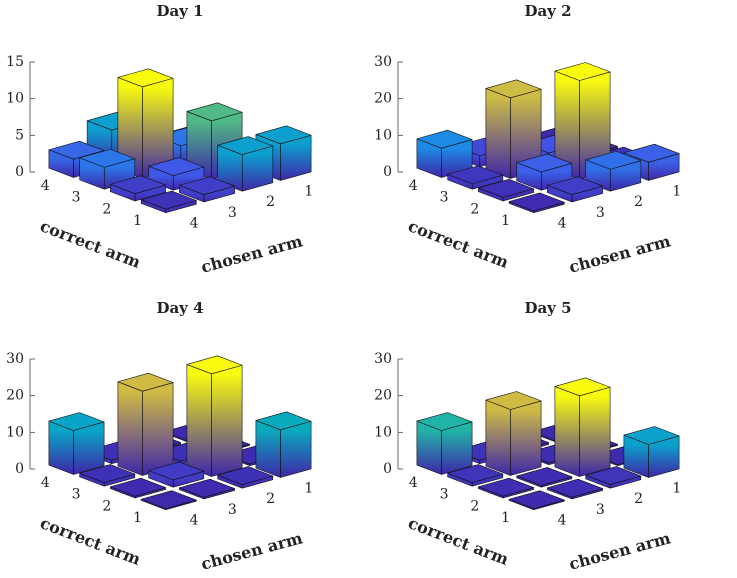  I want to click on x-tick-label: 1, so click(308, 191).